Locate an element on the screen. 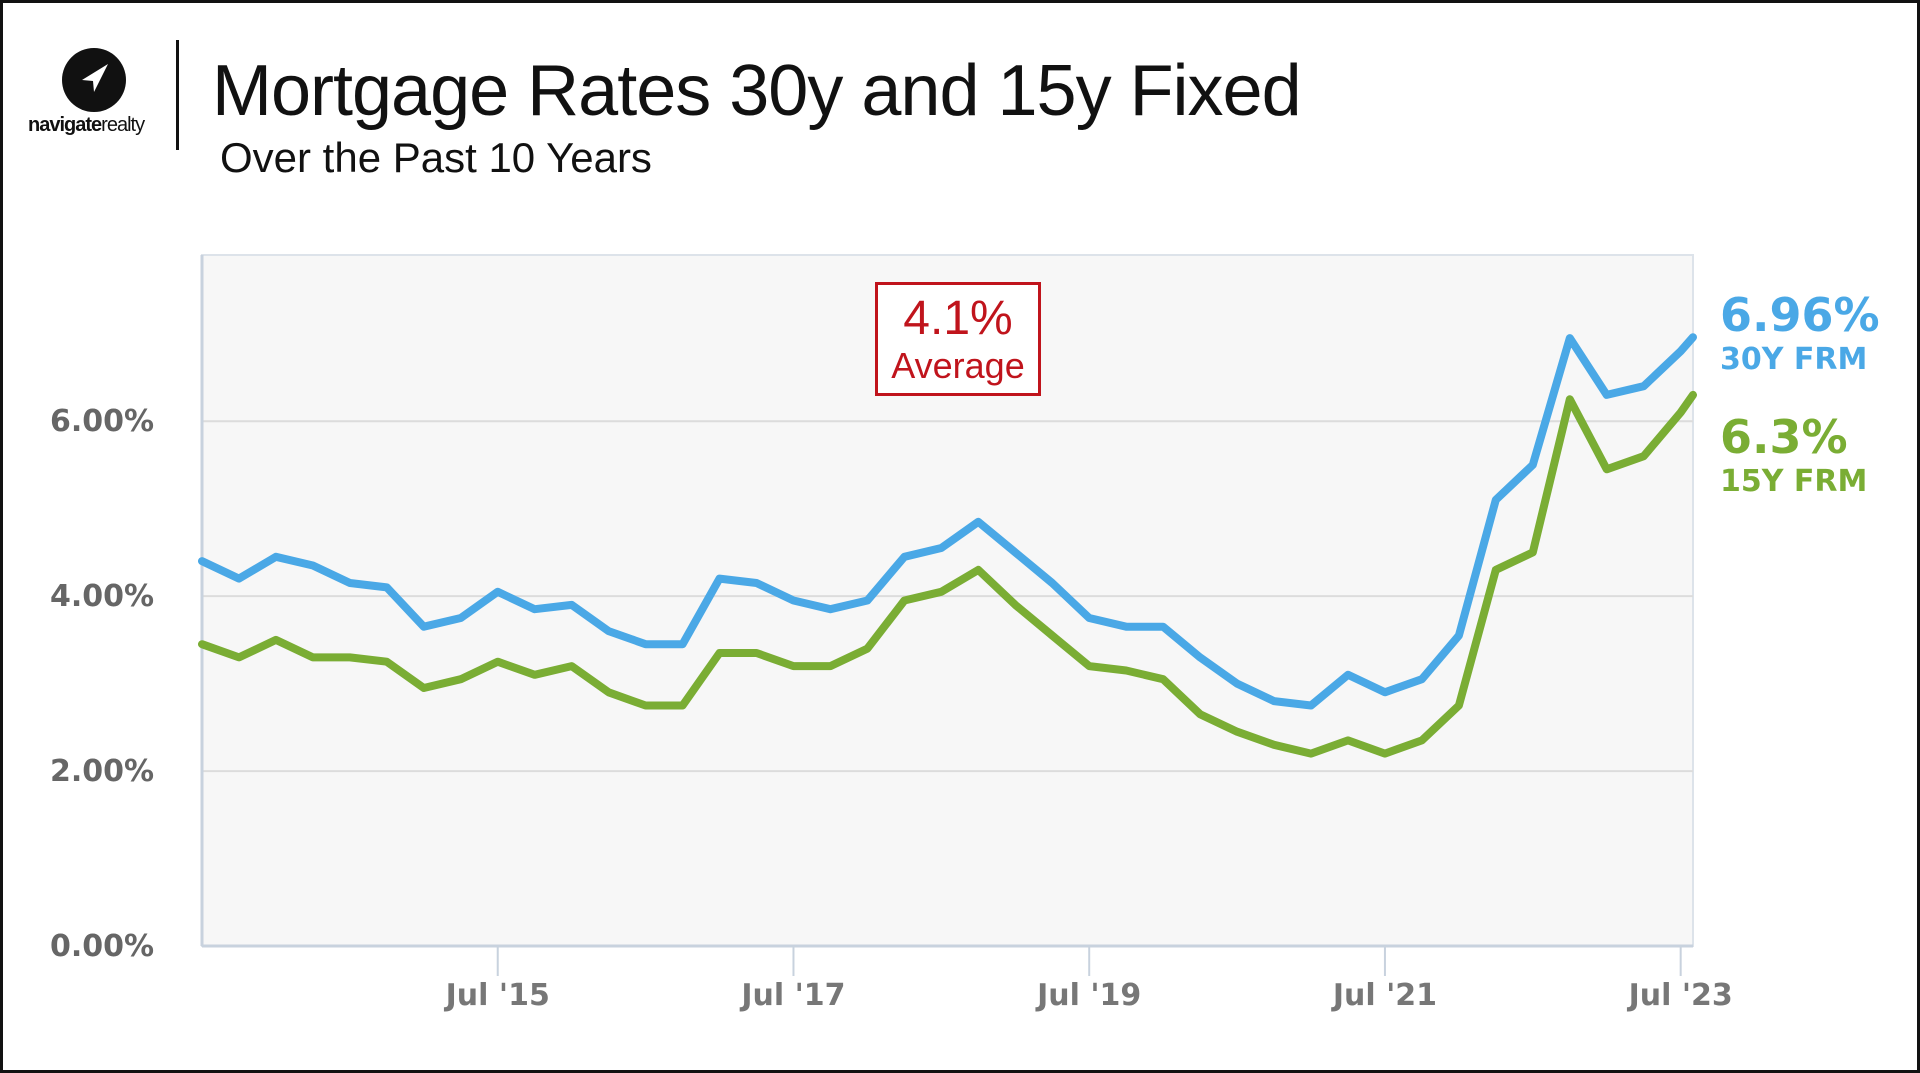  x-axis-ticks: Jul '15 Jul '17 Jul '19 Jul '21 Jul '23 is located at coordinates (1088, 979).